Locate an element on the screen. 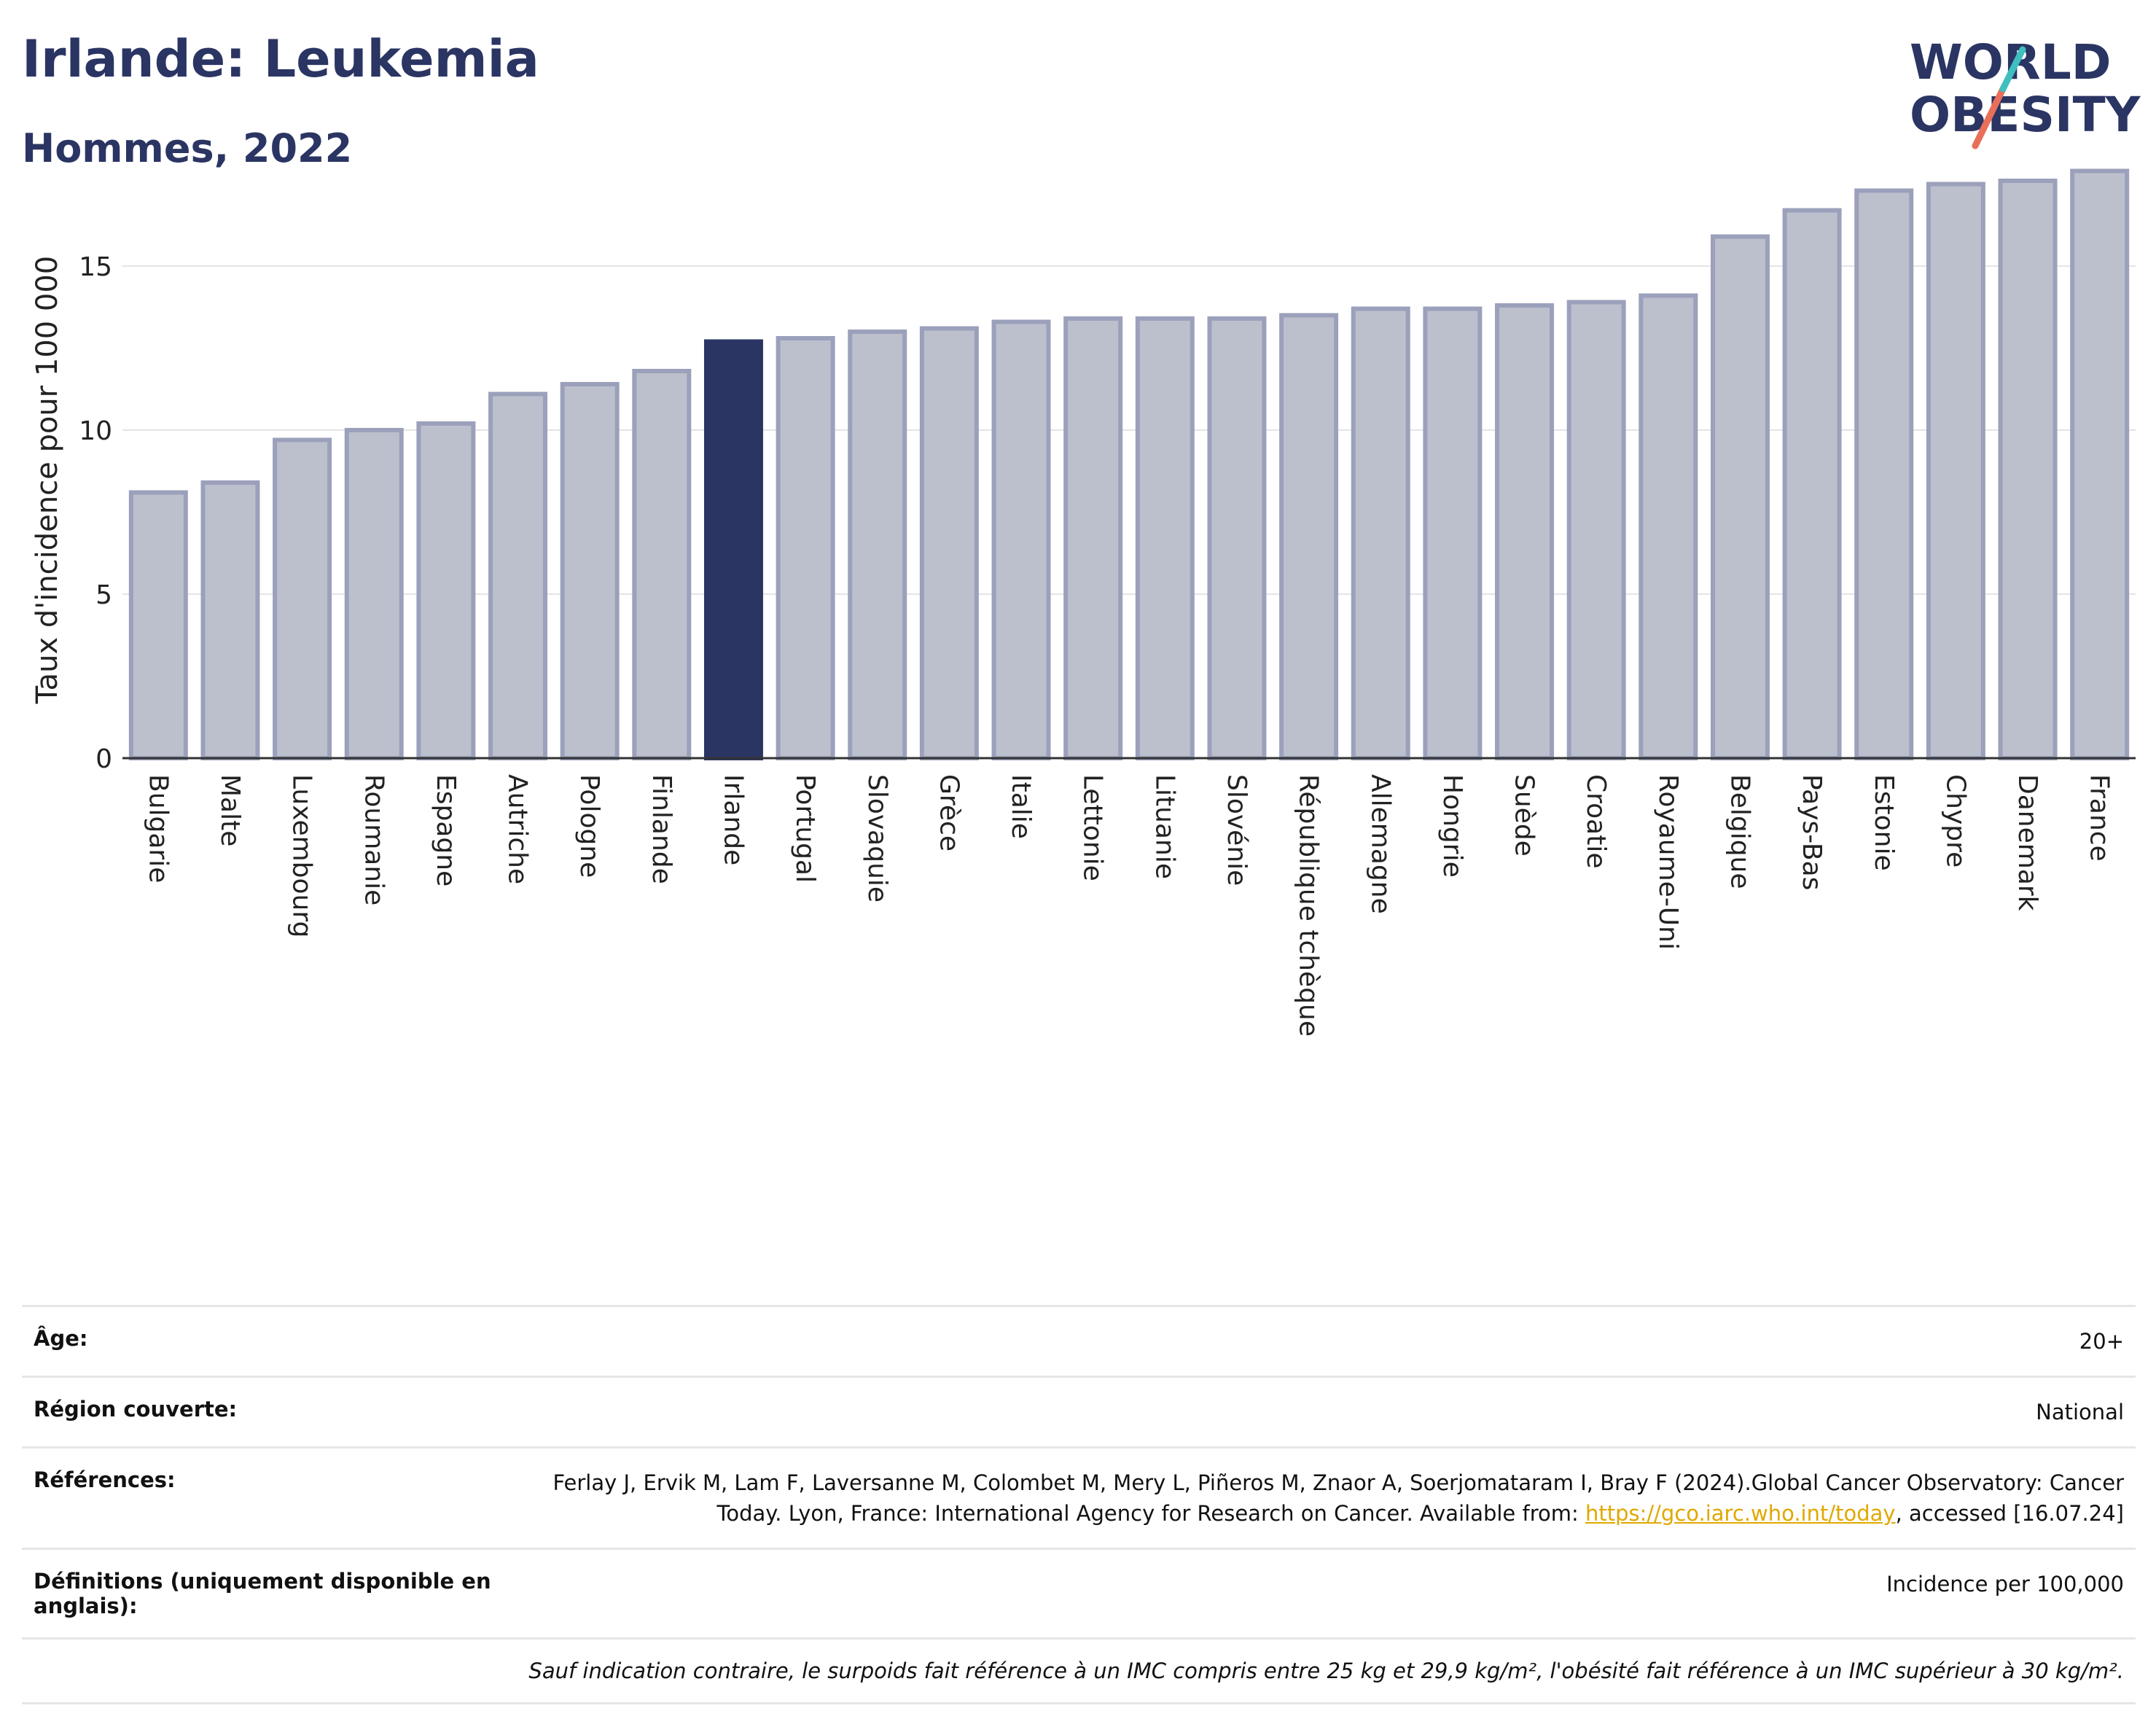  x-tick-label: Luxembourg is located at coordinates (302, 855).